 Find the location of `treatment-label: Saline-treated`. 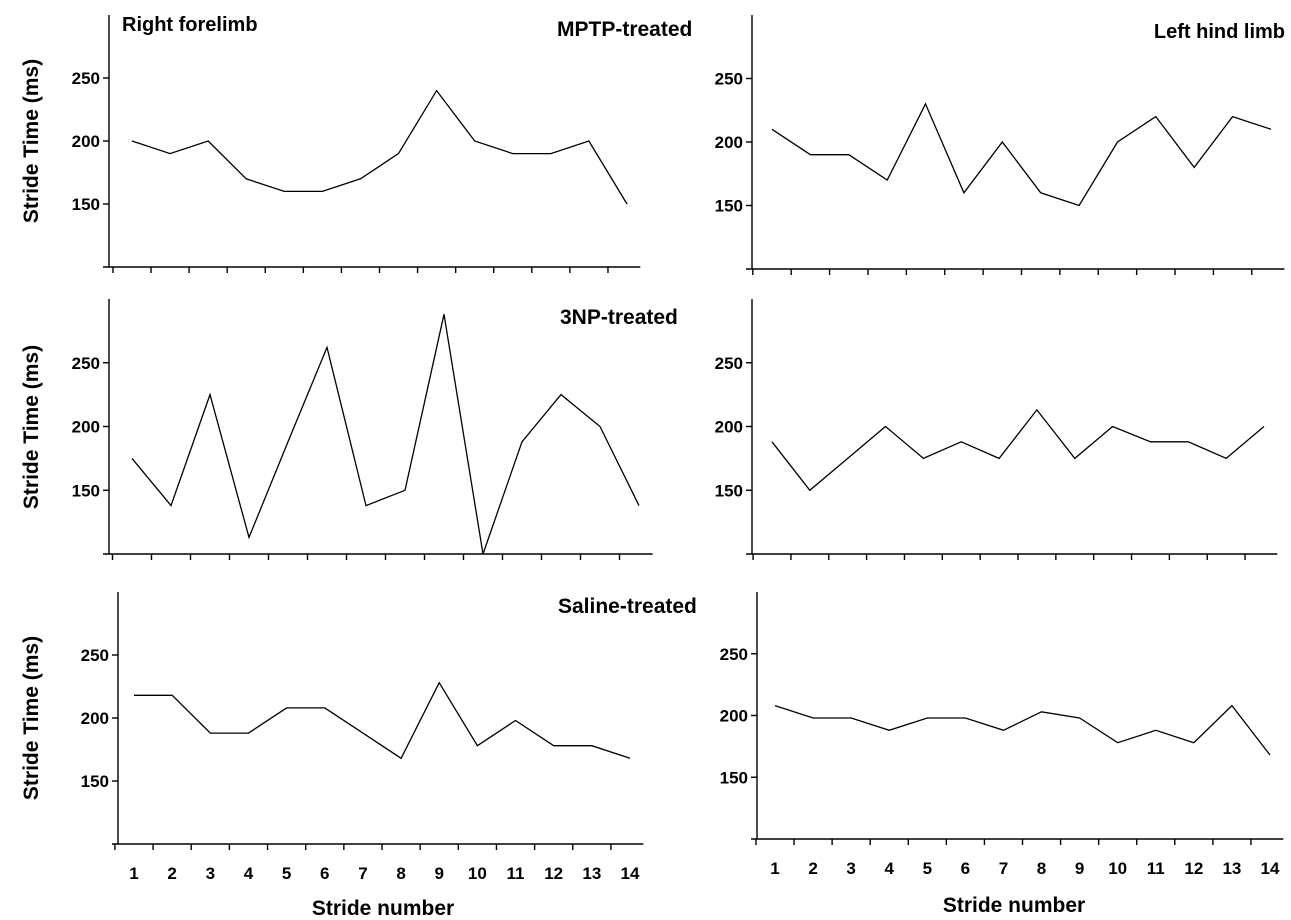

treatment-label: Saline-treated is located at coordinates (627, 606).